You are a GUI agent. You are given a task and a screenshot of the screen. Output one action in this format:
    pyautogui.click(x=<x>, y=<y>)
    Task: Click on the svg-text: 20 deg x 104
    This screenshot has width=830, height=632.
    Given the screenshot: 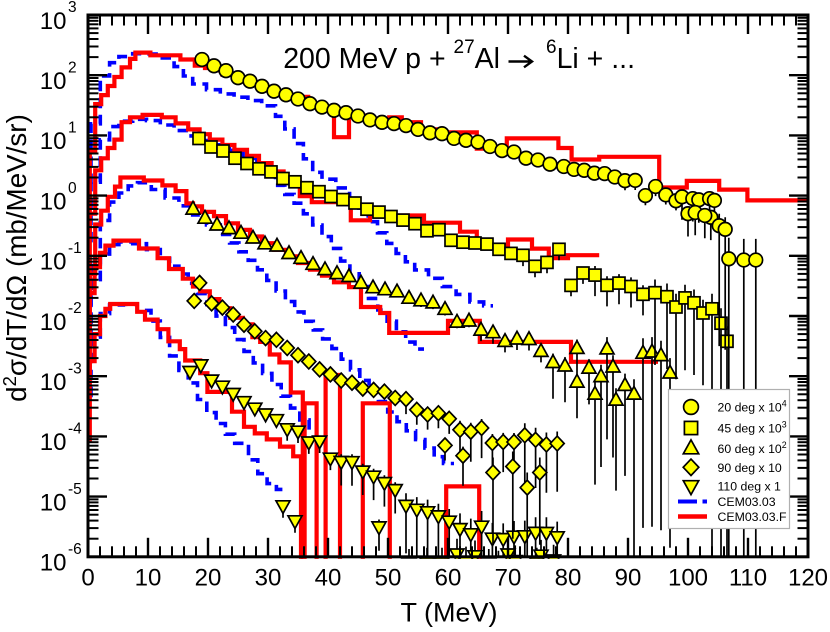 What is the action you would take?
    pyautogui.click(x=752, y=407)
    